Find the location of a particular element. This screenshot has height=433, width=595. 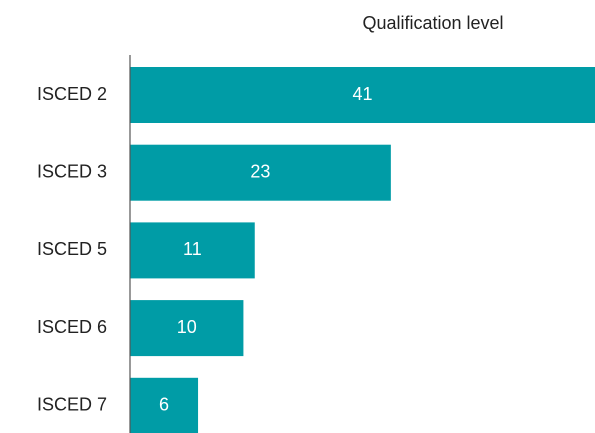

value-label: 10 is located at coordinates (187, 327).